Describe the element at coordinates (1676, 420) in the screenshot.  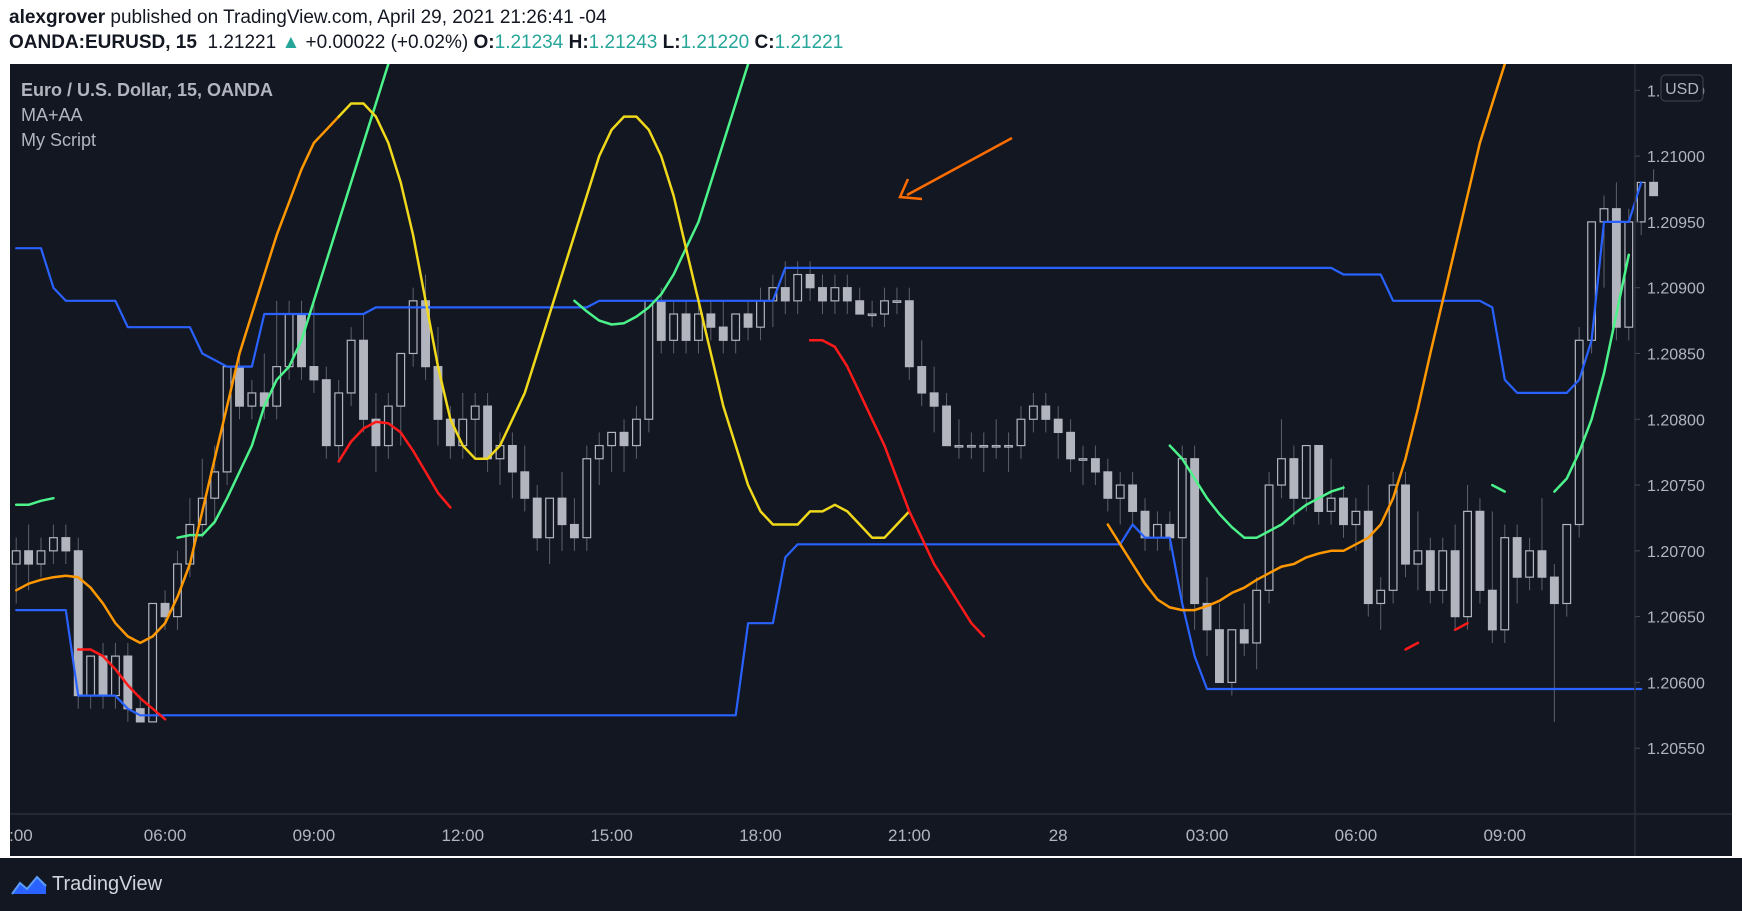
I see `price-tick-label: 1.20800` at that location.